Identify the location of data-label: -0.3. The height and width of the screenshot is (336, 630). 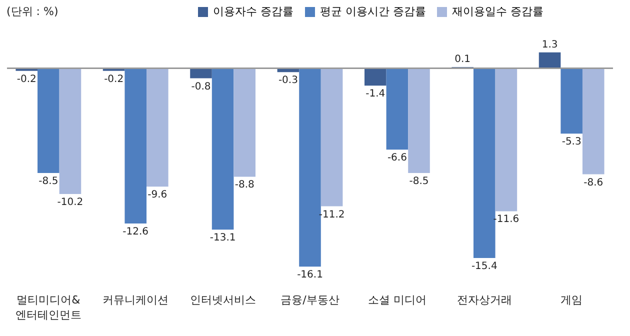
(288, 80).